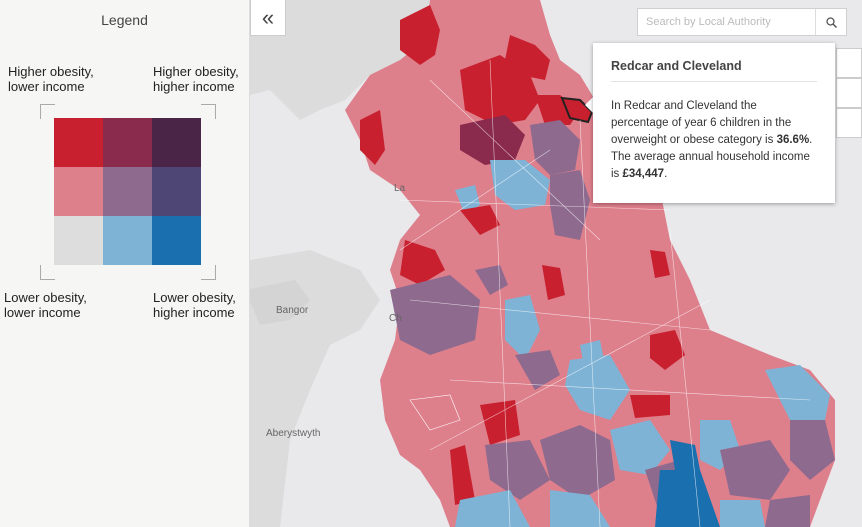  Describe the element at coordinates (589, 105) in the screenshot. I see `popup-pointer` at that location.